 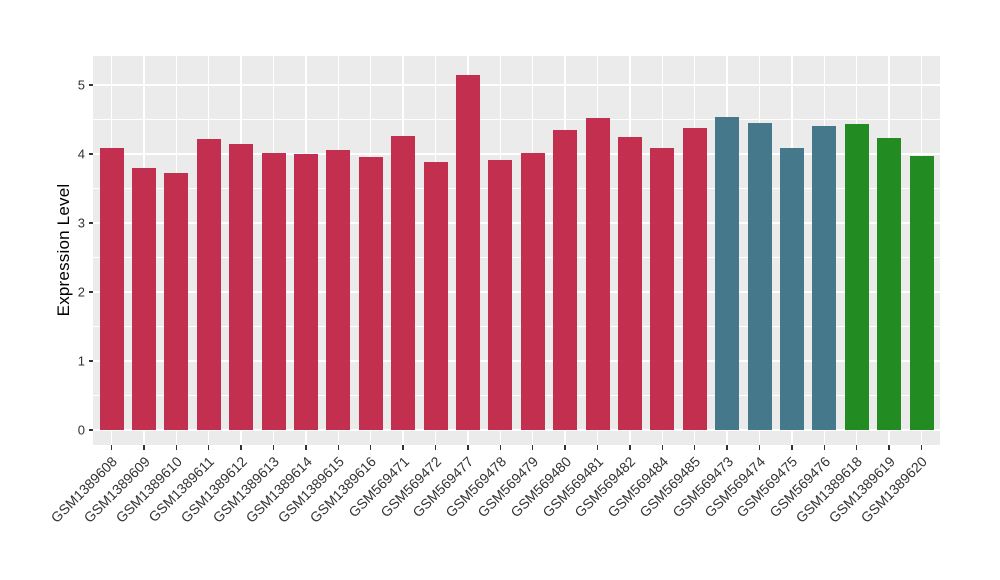 I want to click on y-tick-label-0: 0, so click(x=81, y=430).